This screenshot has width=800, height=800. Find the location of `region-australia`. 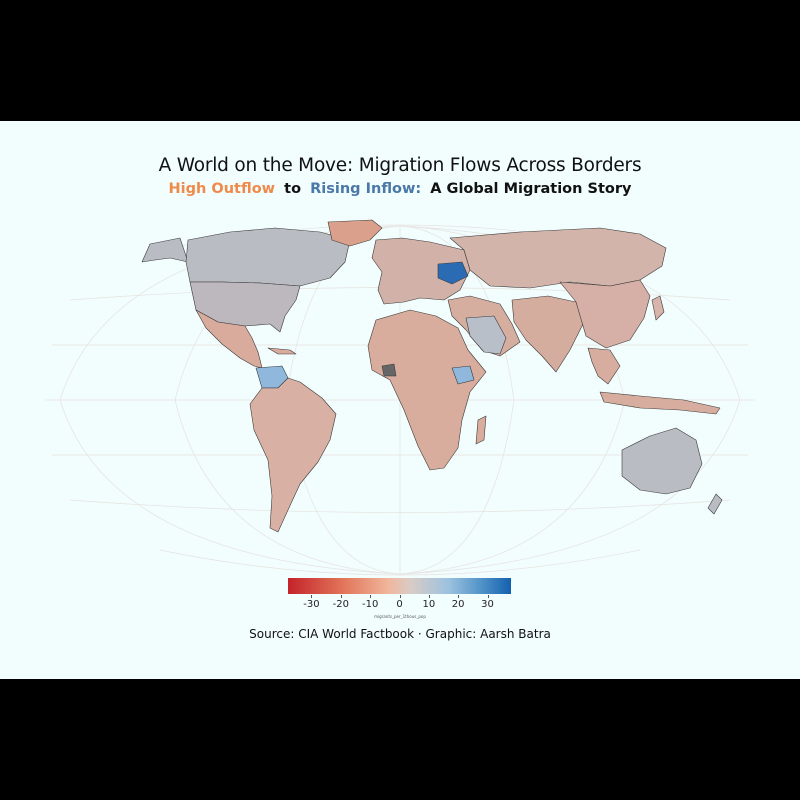

region-australia is located at coordinates (662, 461).